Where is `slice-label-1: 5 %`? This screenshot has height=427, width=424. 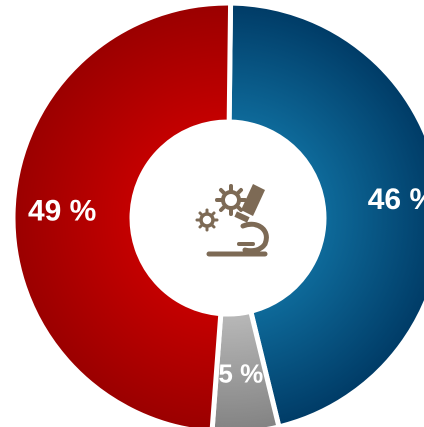 slice-label-1: 5 % is located at coordinates (240, 373).